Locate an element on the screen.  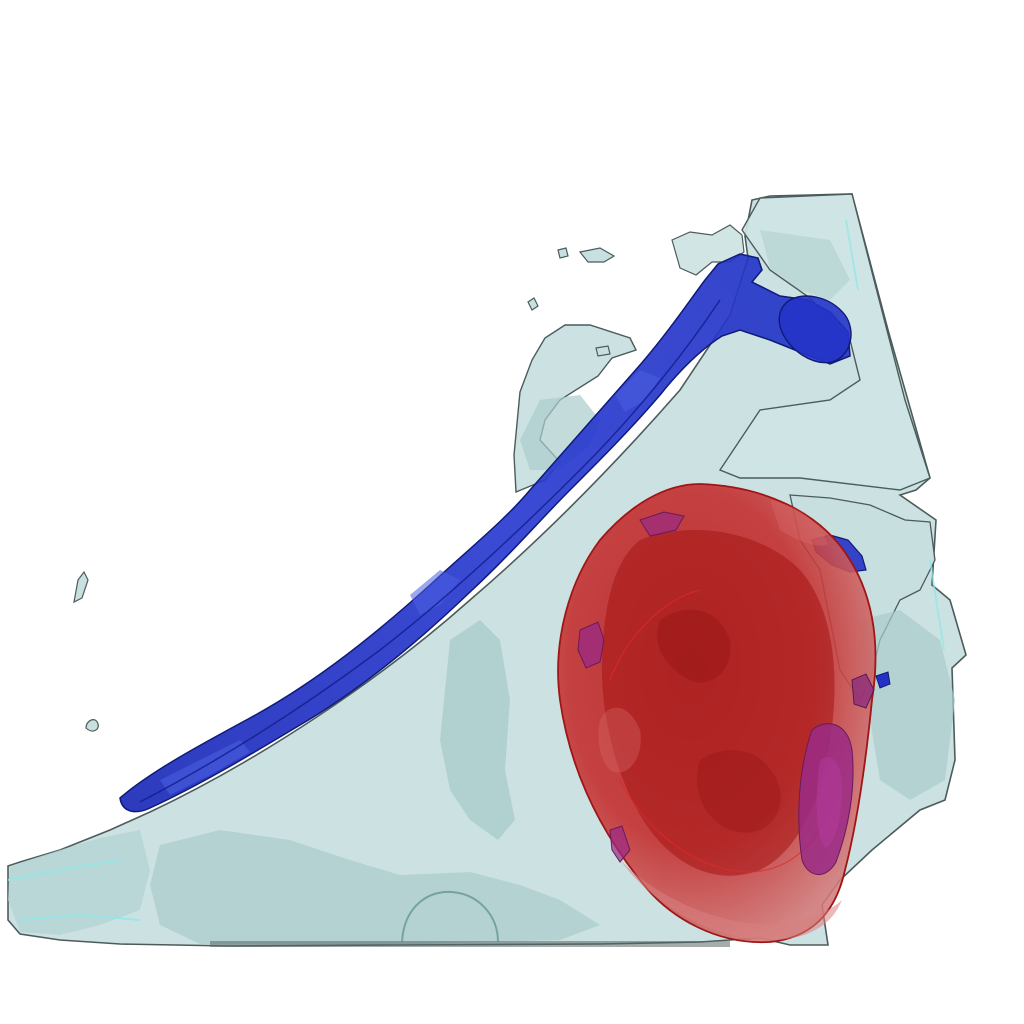
vessel-bulb is located at coordinates (815, 329).